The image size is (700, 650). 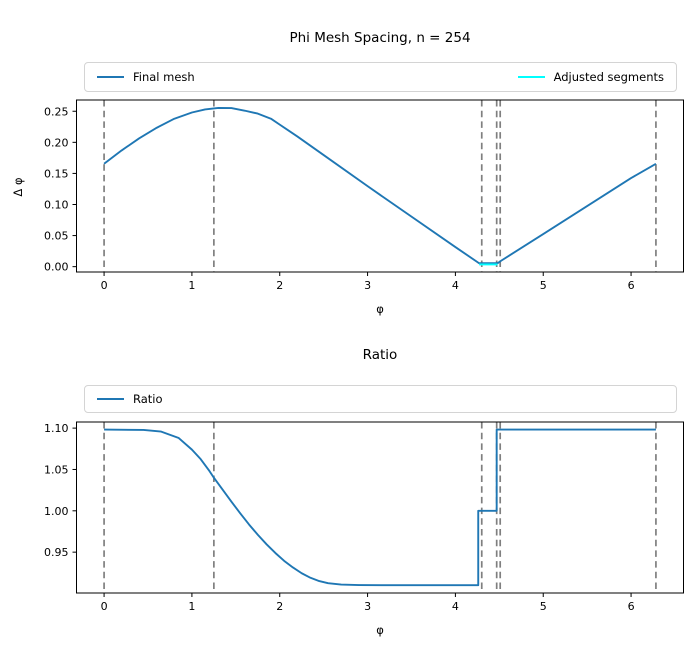 I want to click on legend-label-final-mesh: Final mesh, so click(x=164, y=77).